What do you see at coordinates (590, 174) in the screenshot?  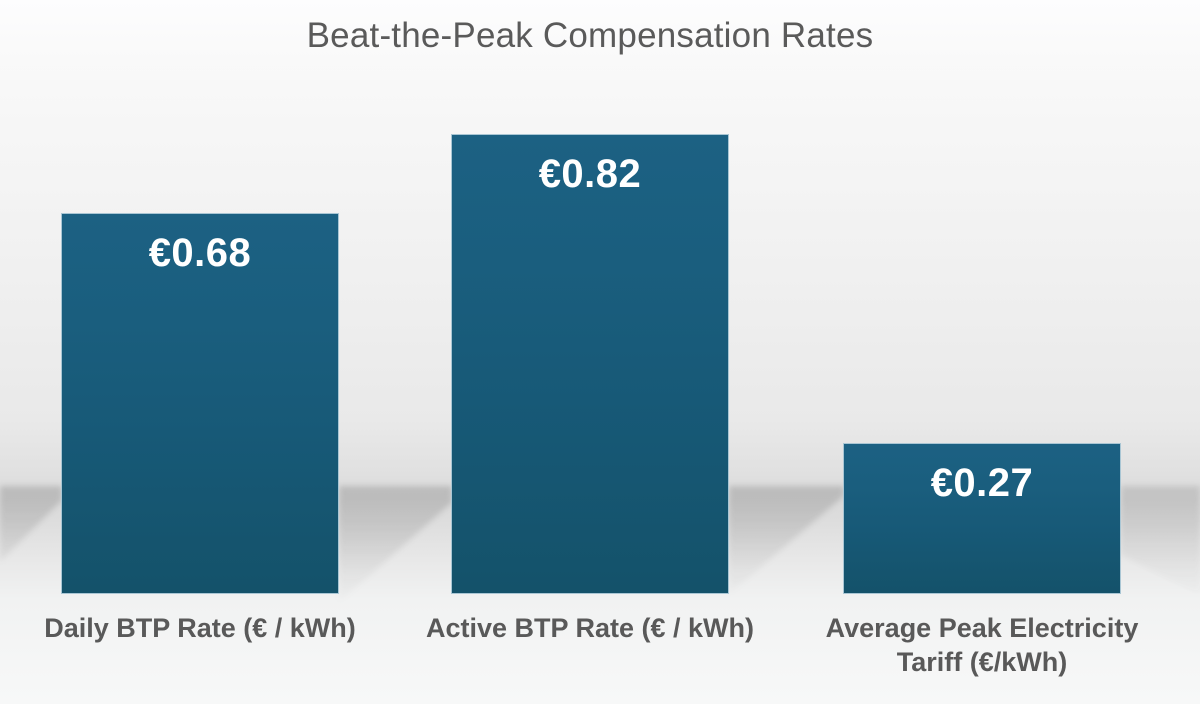 I see `bar-value-label: €0.82` at bounding box center [590, 174].